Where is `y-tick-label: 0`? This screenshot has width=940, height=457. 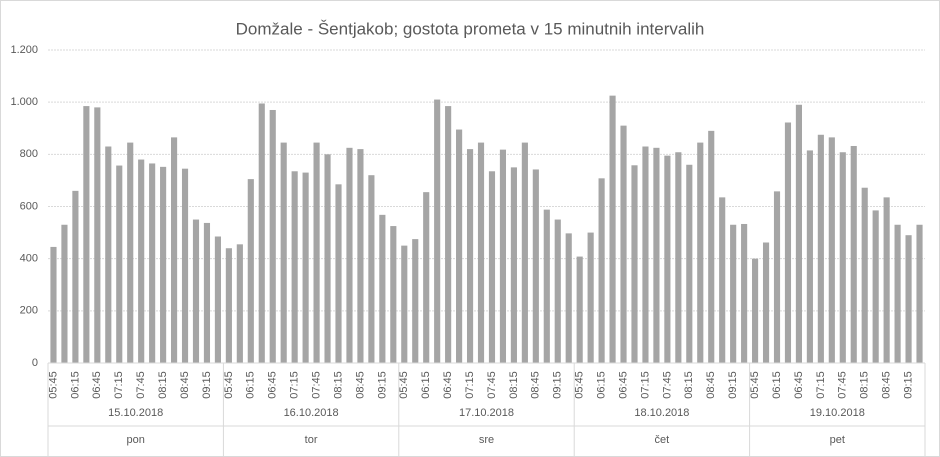 y-tick-label: 0 is located at coordinates (35, 363).